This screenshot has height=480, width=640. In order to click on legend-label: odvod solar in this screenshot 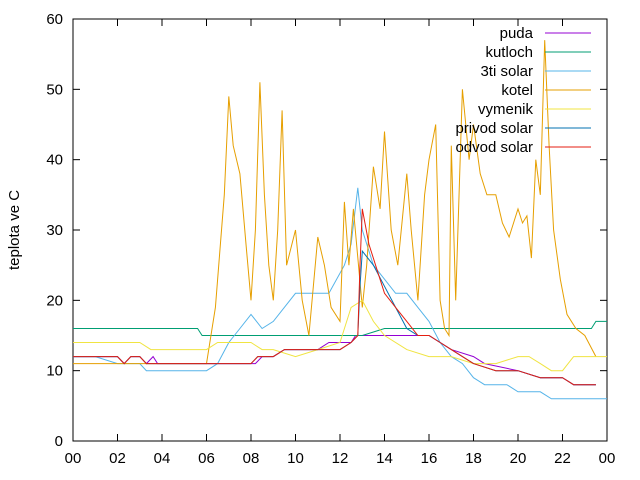, I will do `click(494, 147)`.